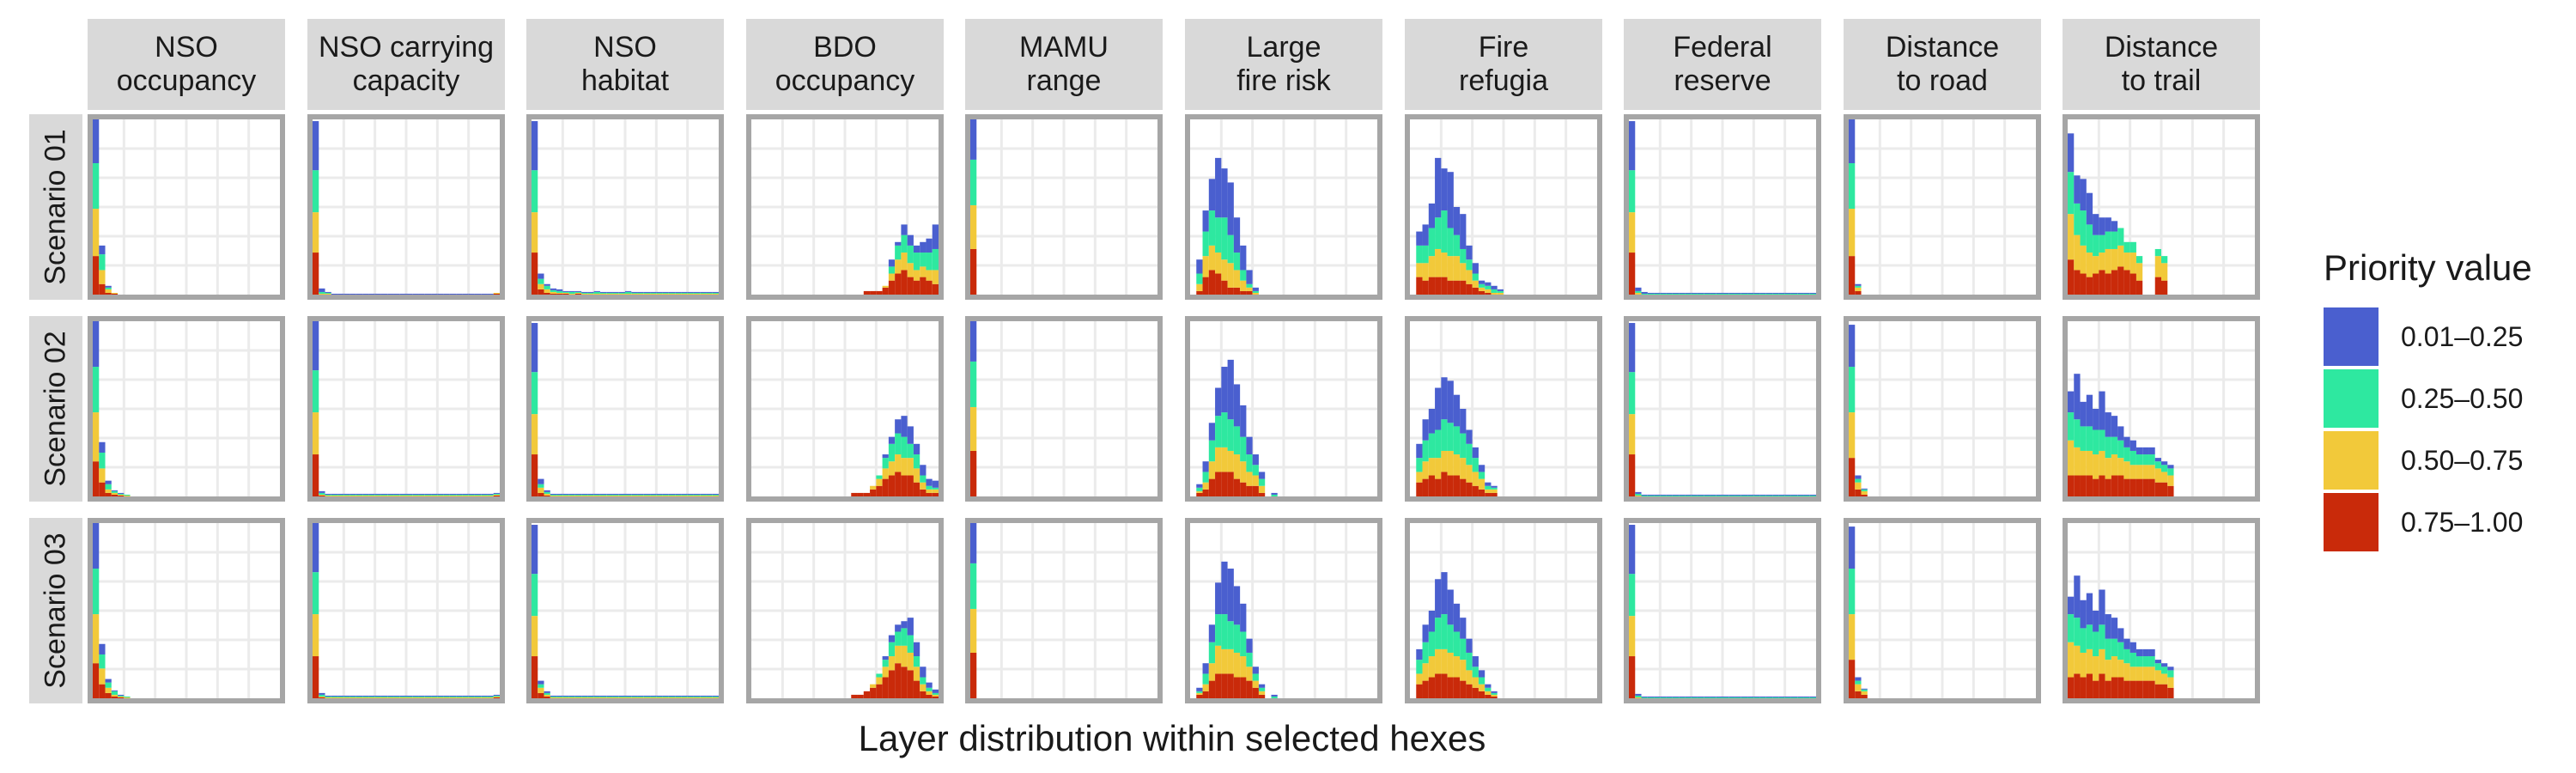 The width and height of the screenshot is (2576, 773). What do you see at coordinates (2463, 522) in the screenshot?
I see `legend-label: 0.75–1.00` at bounding box center [2463, 522].